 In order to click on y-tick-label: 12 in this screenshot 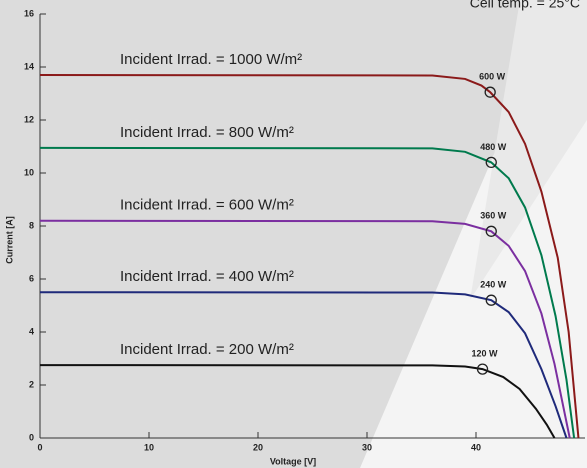, I will do `click(29, 119)`.